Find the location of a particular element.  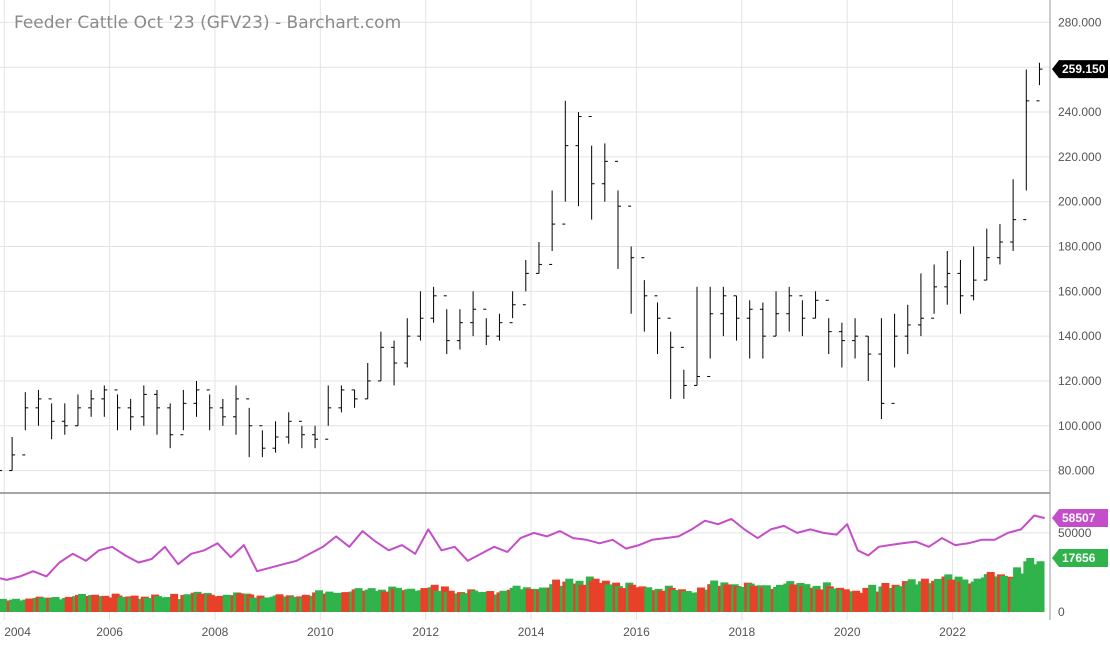

y-tick-label: 80.000 is located at coordinates (1076, 471).